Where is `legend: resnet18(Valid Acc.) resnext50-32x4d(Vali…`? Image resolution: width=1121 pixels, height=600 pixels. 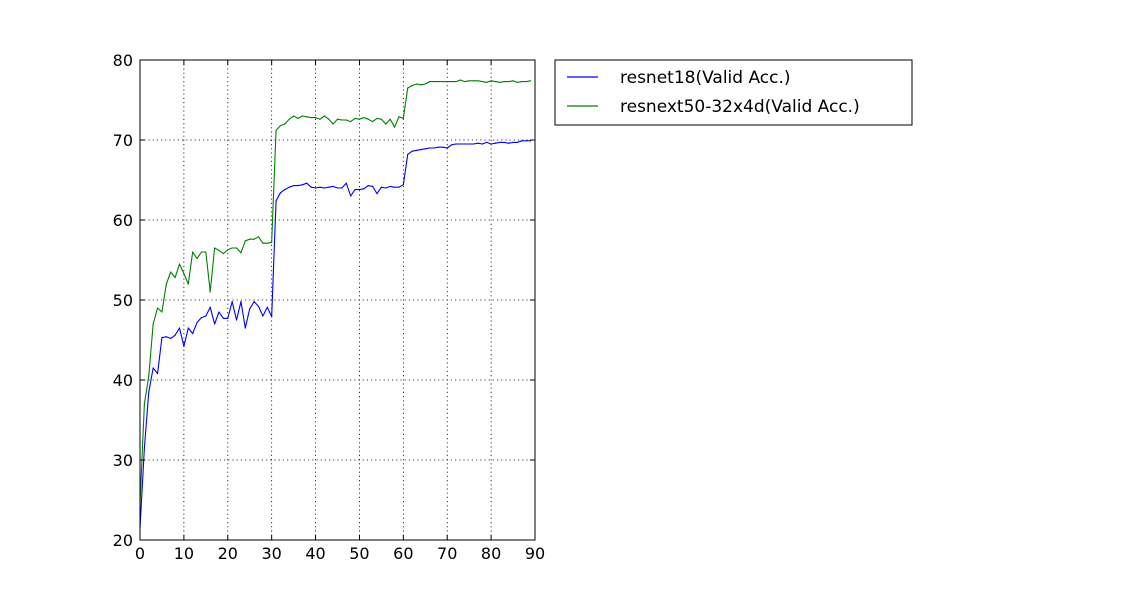
legend: resnet18(Valid Acc.) resnext50-32x4d(Vali… is located at coordinates (733, 92).